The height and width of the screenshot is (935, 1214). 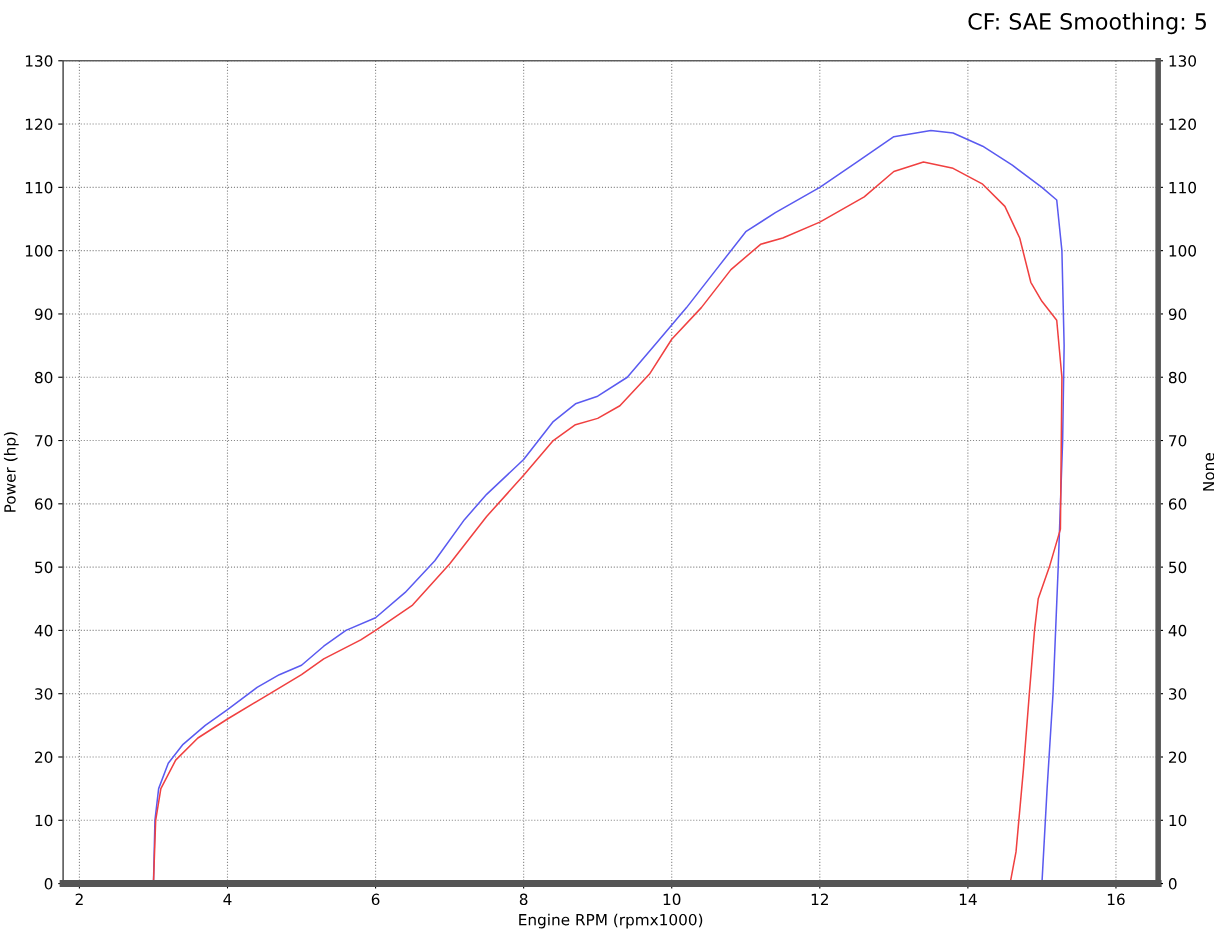 What do you see at coordinates (819, 899) in the screenshot?
I see `x-tick-label: 12` at bounding box center [819, 899].